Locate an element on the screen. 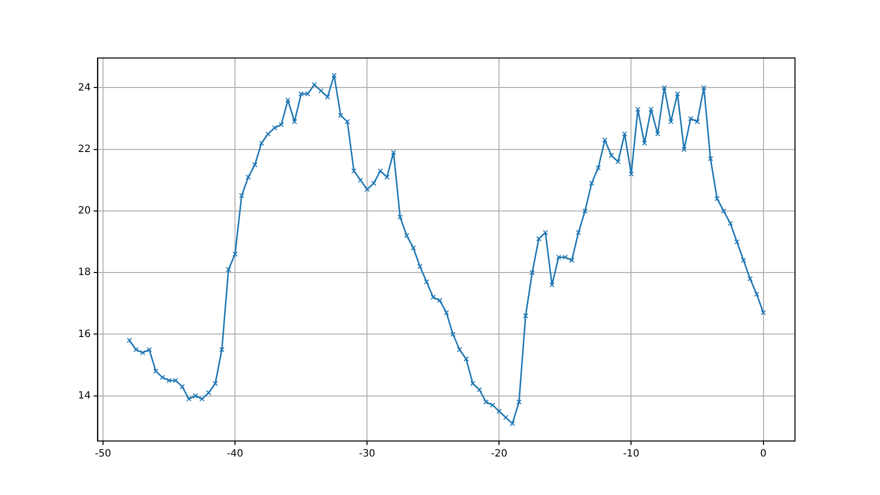 This screenshot has height=495, width=880. y-tick-label: 18 is located at coordinates (84, 272).